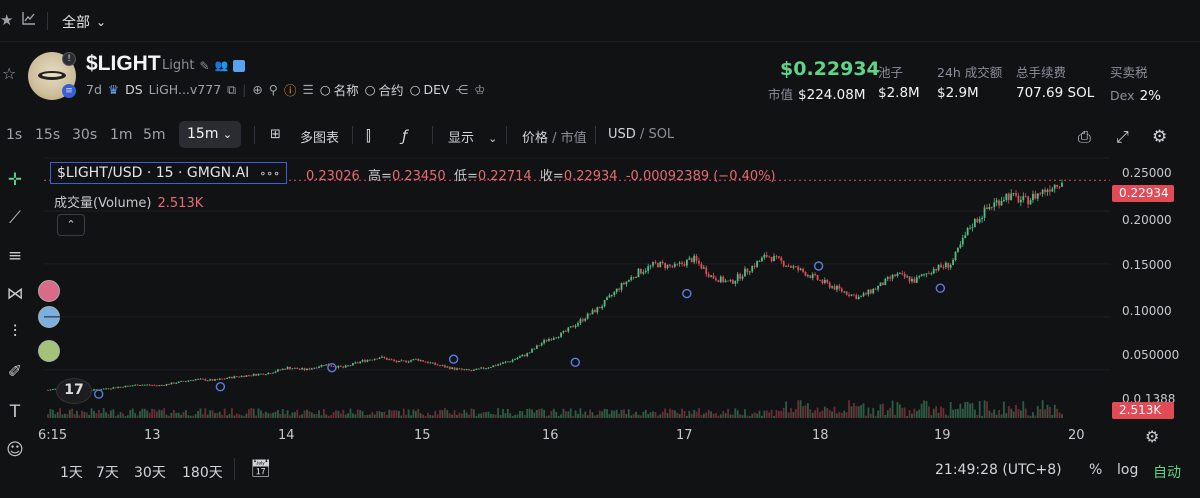 The image size is (1200, 498). What do you see at coordinates (554, 138) in the screenshot?
I see `price-mcap-toggle: 价格 / 市值` at bounding box center [554, 138].